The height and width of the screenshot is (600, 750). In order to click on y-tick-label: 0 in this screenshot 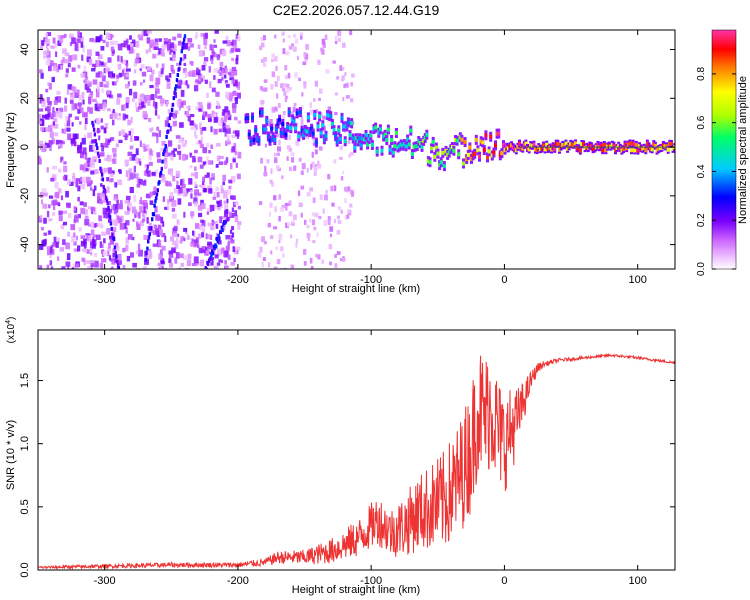, I will do `click(25, 147)`.